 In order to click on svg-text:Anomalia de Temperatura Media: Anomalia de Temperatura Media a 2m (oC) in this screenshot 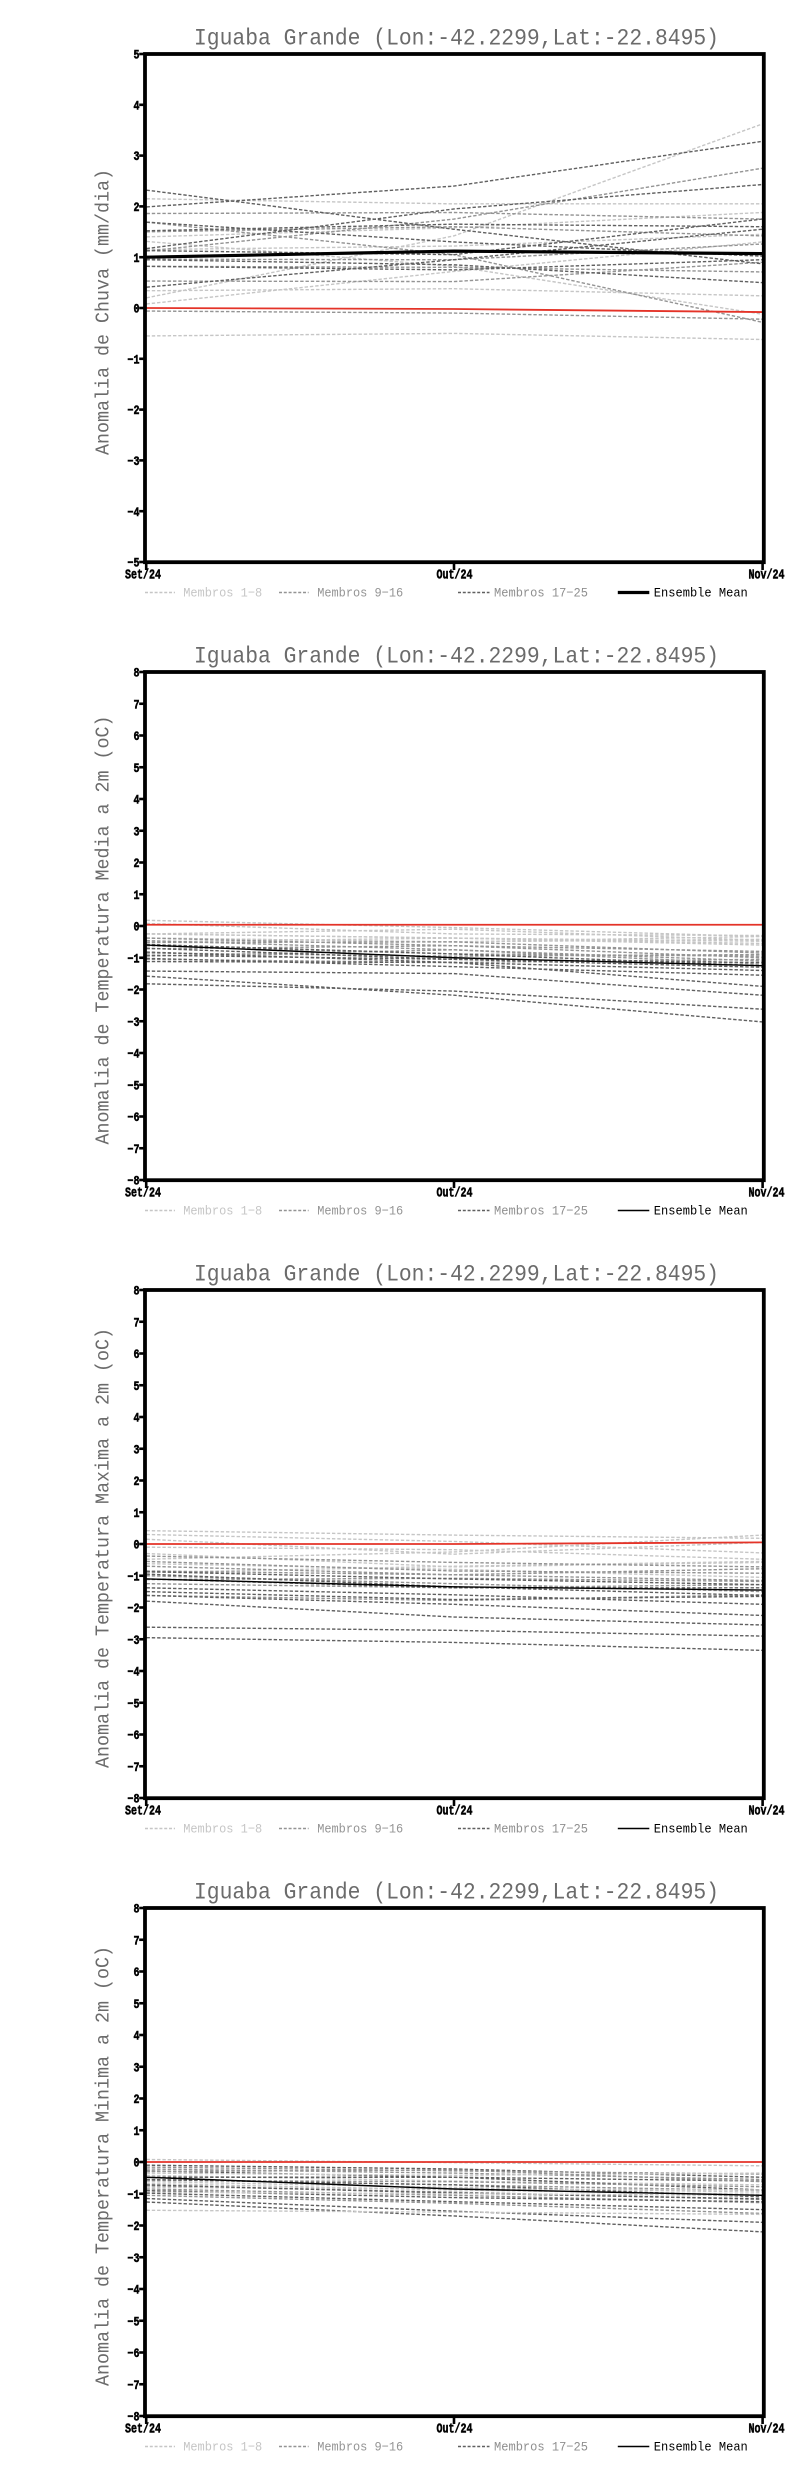, I will do `click(104, 930)`.